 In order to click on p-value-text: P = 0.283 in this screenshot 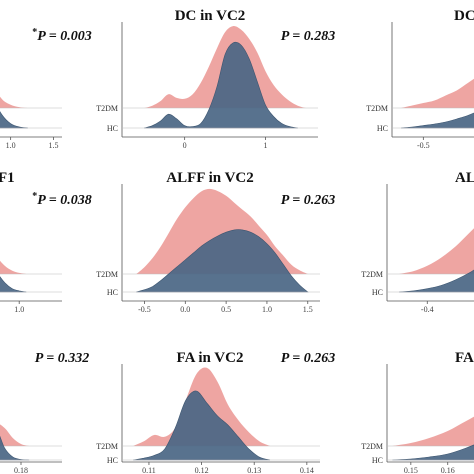, I will do `click(308, 36)`.